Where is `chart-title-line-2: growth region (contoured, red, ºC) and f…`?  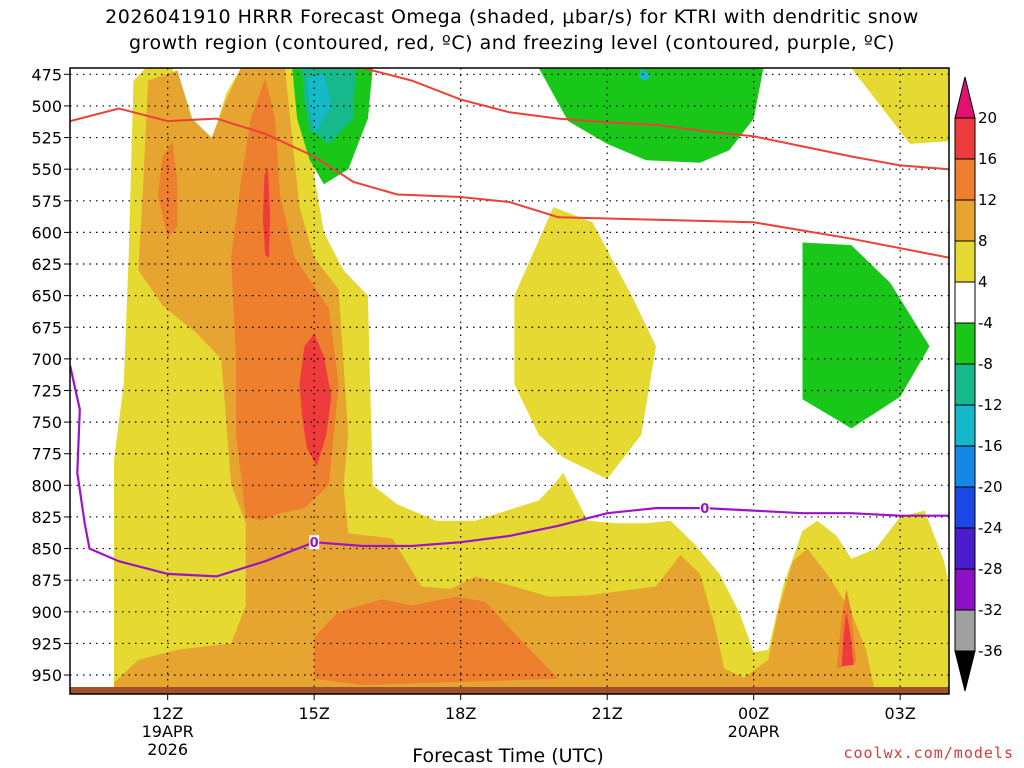 chart-title-line-2: growth region (contoured, red, ºC) and f… is located at coordinates (512, 43).